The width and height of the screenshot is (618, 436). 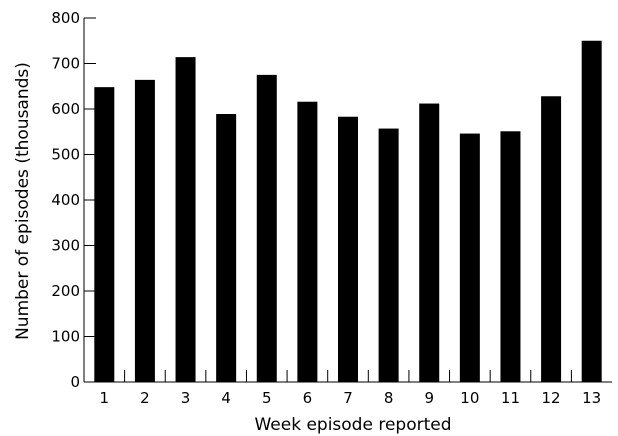 I want to click on y-tick-label: 400, so click(x=65, y=200).